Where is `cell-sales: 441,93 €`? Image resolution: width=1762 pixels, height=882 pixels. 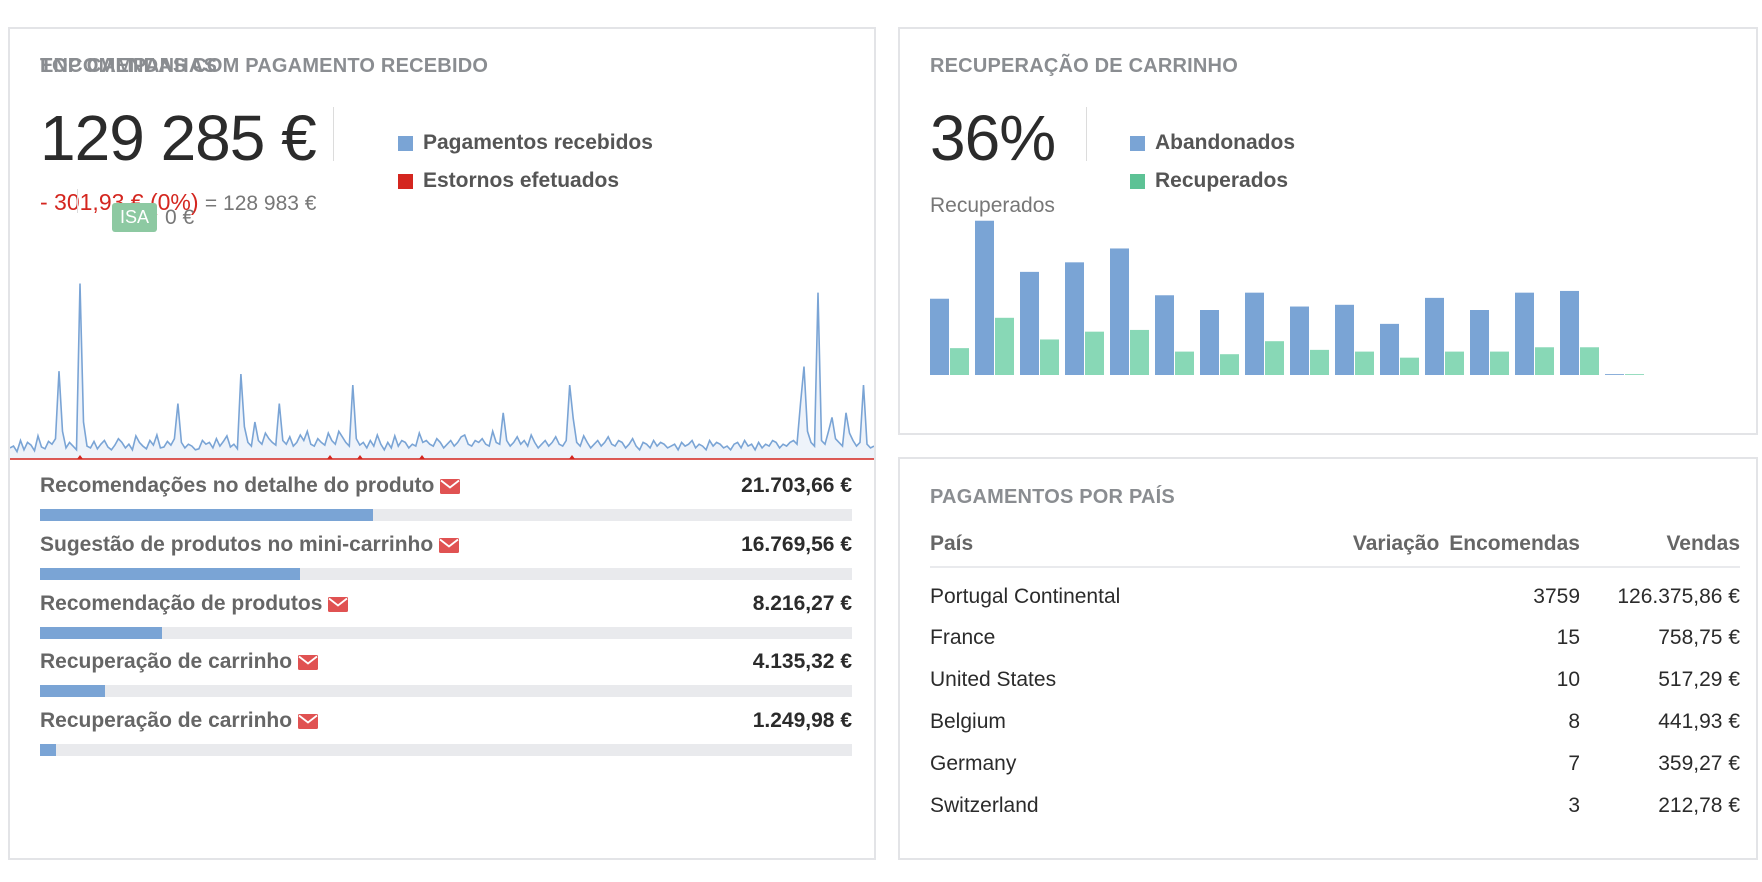 cell-sales: 441,93 € is located at coordinates (1699, 721).